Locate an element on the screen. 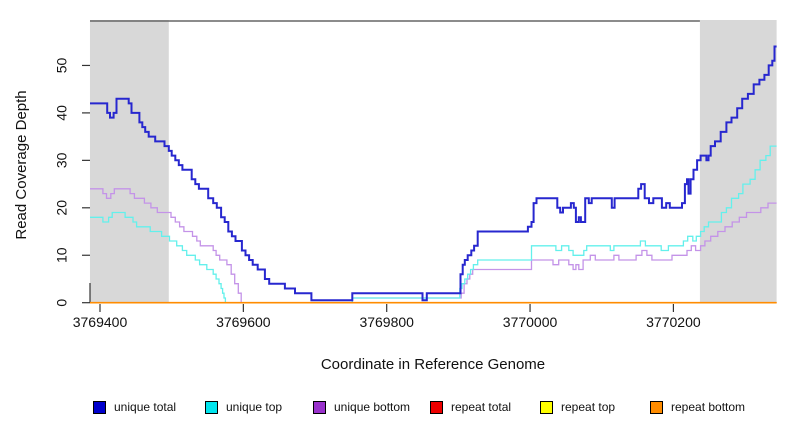 The width and height of the screenshot is (792, 432). legend-item-repeat-bottom: repeat bottom is located at coordinates (697, 407).